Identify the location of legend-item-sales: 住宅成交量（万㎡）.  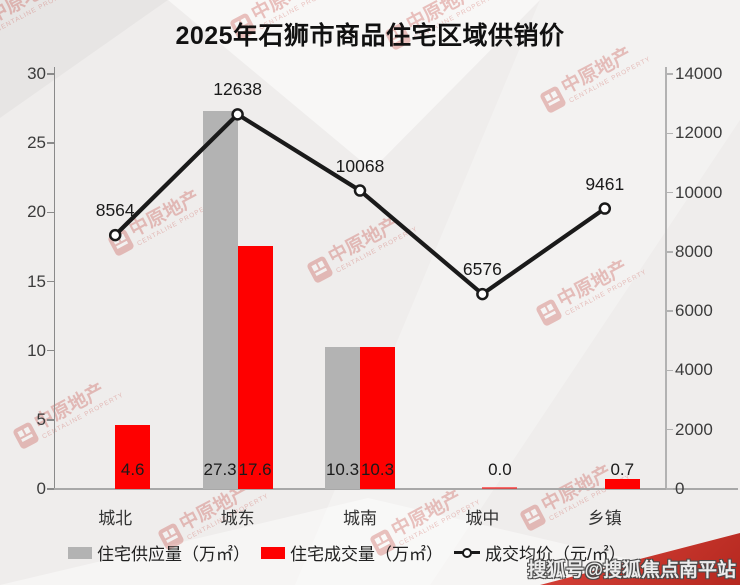
(352, 552).